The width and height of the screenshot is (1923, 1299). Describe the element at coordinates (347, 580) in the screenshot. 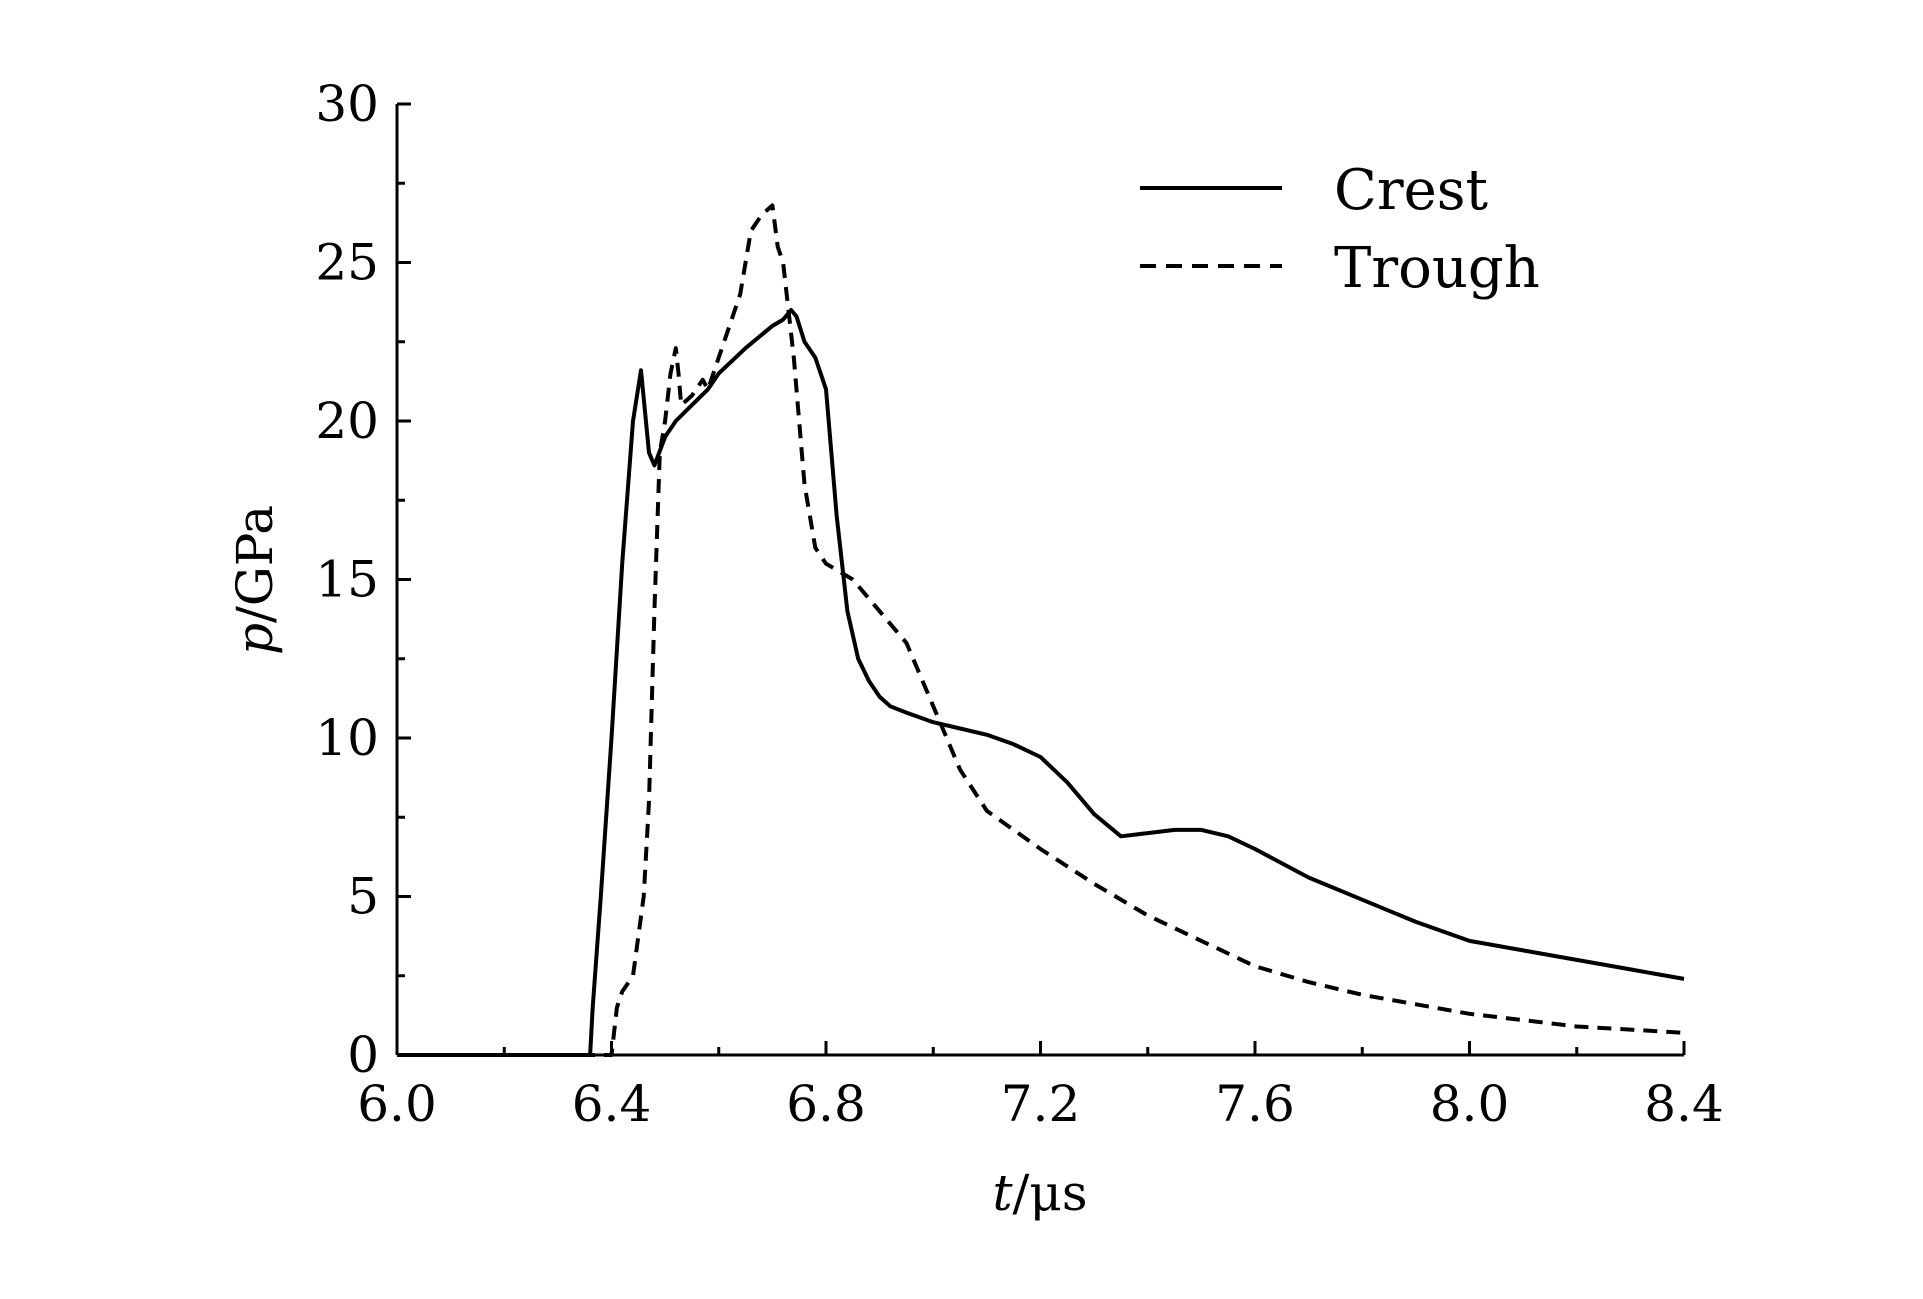

I see `y-tick-label: 15` at that location.